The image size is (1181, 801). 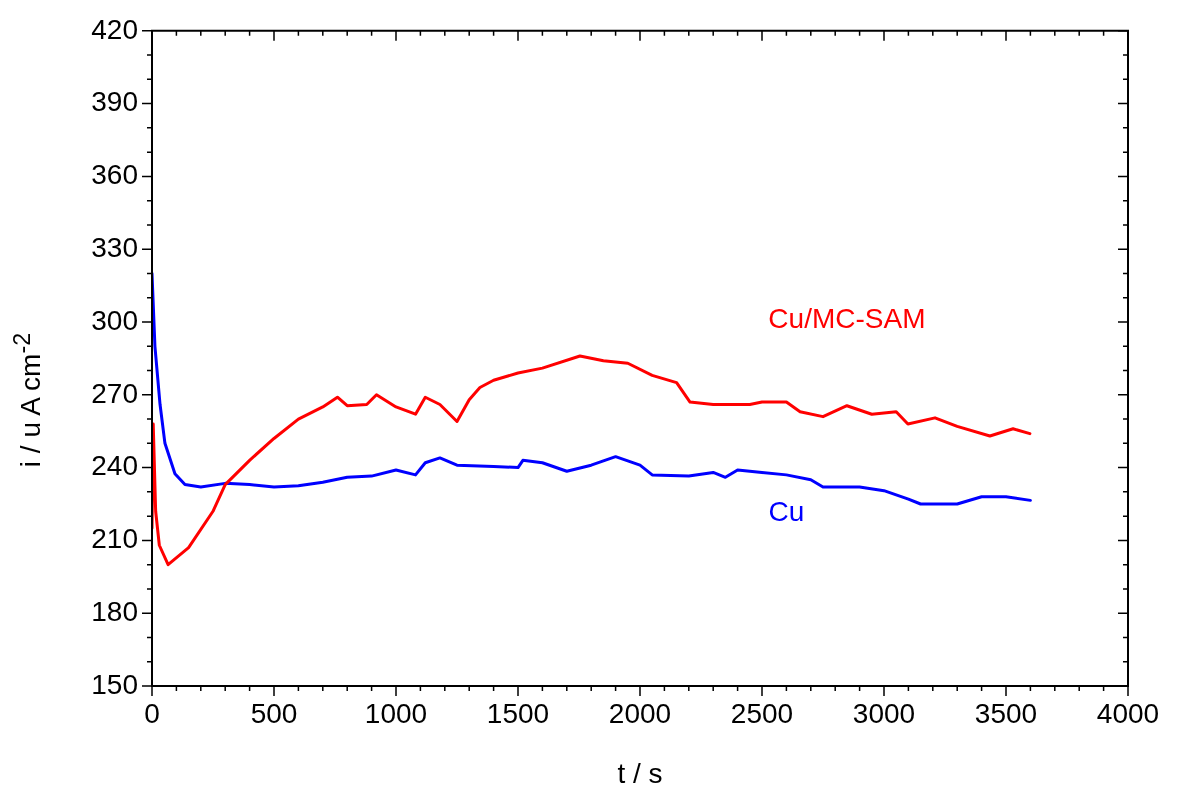 What do you see at coordinates (114, 175) in the screenshot?
I see `y-tick-label: 360` at bounding box center [114, 175].